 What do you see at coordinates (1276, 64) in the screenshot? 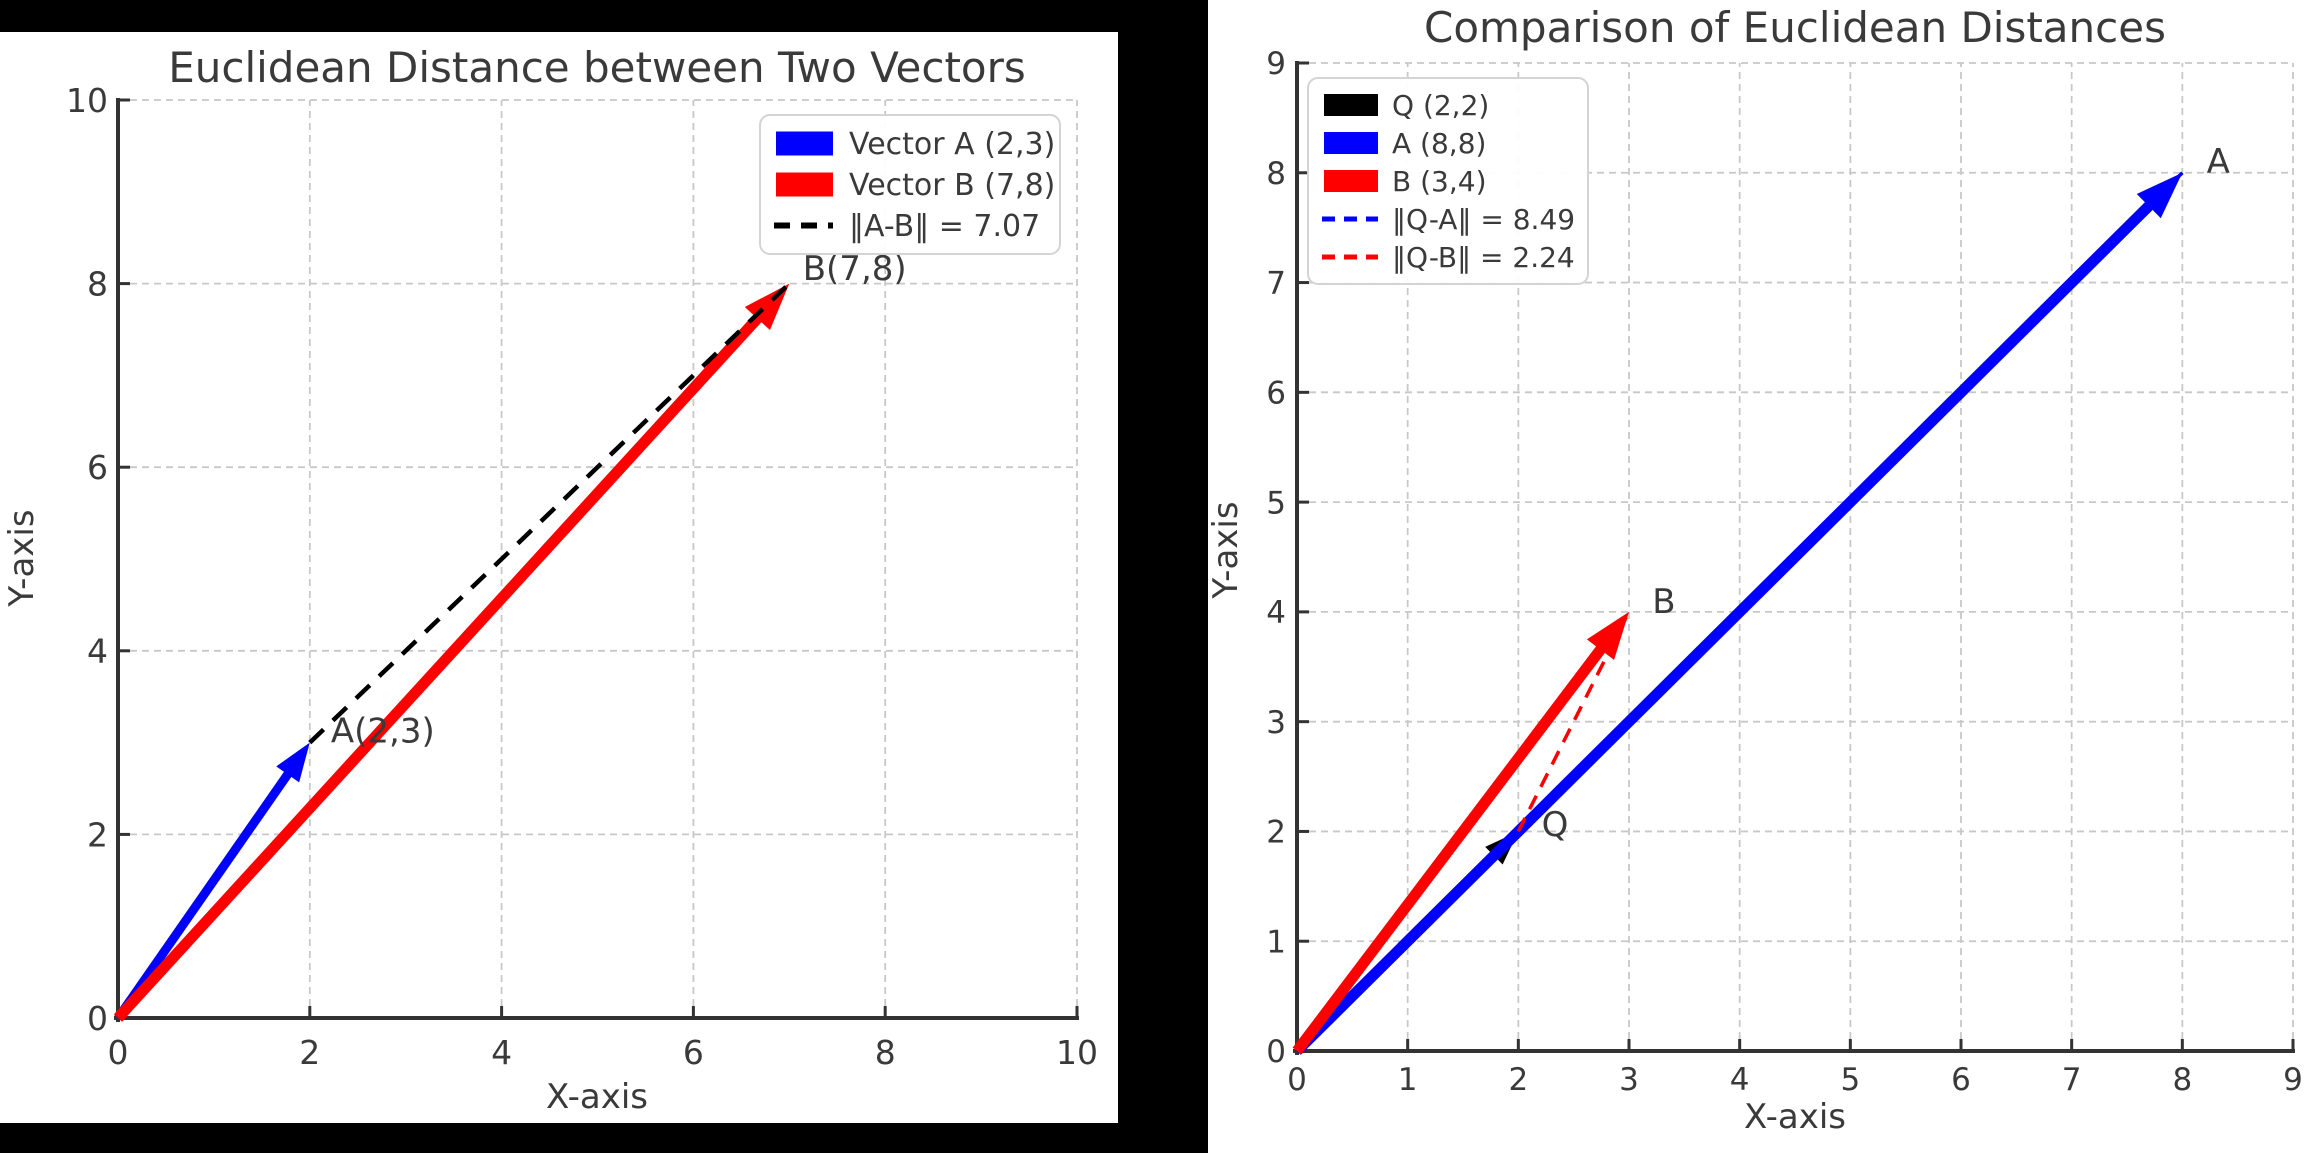
I see `y-tick-label: 9` at bounding box center [1276, 64].